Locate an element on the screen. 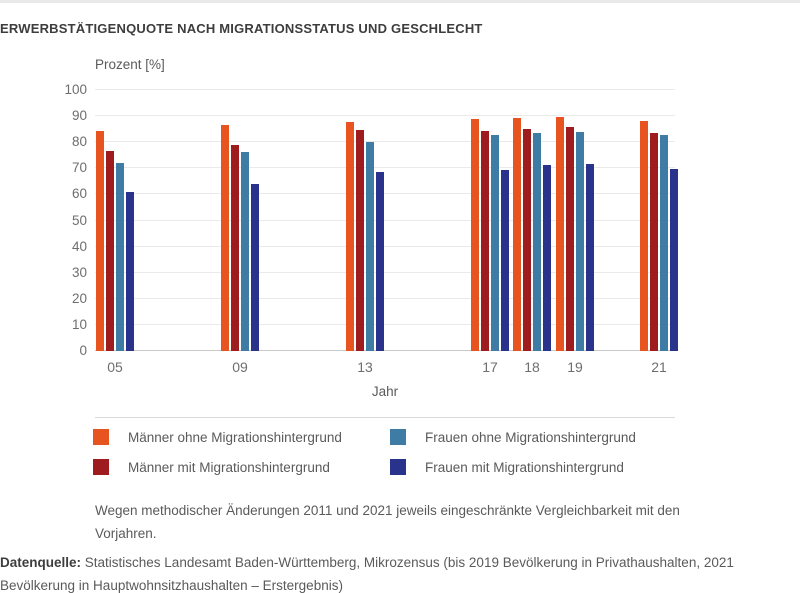 This screenshot has width=800, height=593. top-border is located at coordinates (400, 1).